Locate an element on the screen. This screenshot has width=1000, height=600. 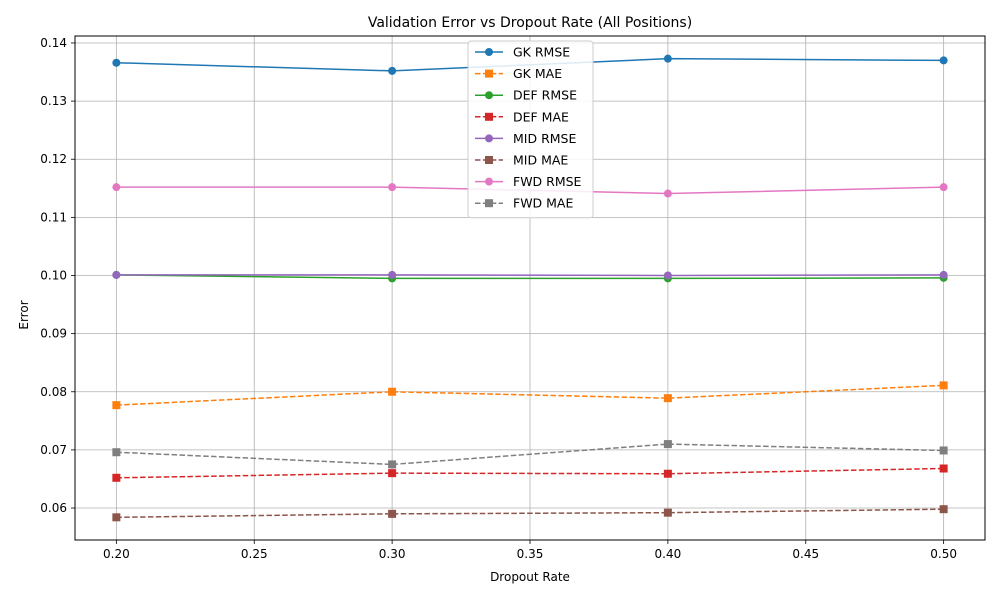
series-def-mae is located at coordinates (530, 473).